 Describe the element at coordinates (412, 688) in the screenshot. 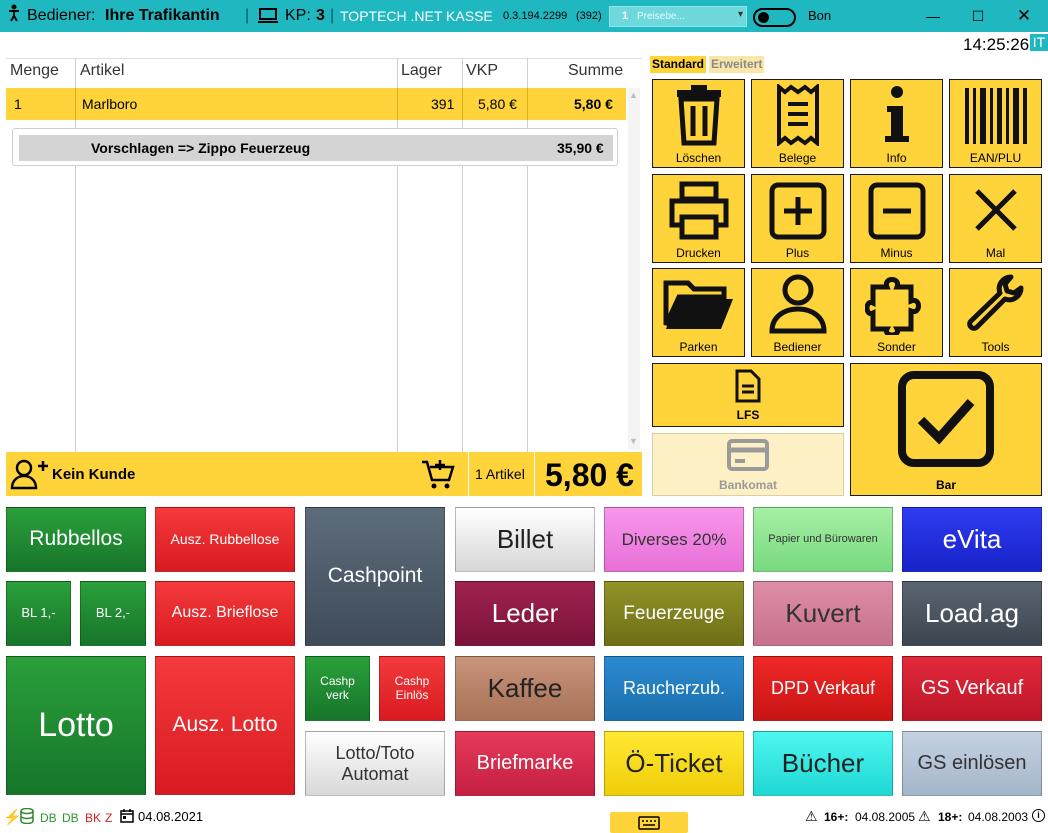

I see `tile-cashp-einloes: Cashp Einlös` at that location.